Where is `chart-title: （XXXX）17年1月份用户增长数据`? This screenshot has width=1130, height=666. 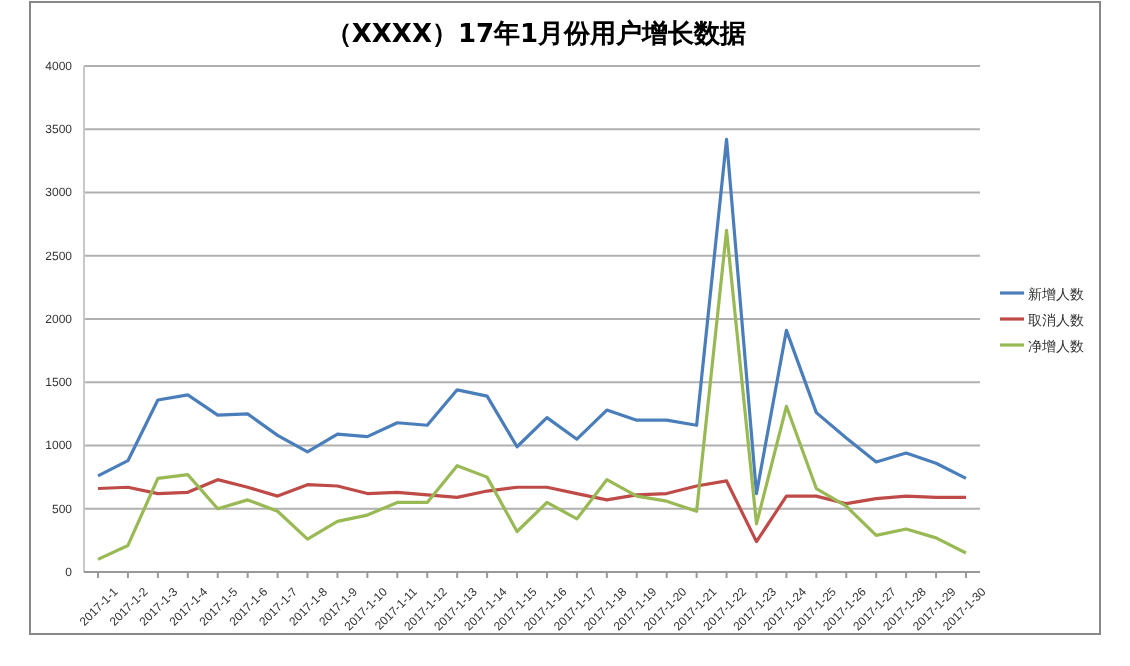 chart-title: （XXXX）17年1月份用户增长数据 is located at coordinates (536, 34).